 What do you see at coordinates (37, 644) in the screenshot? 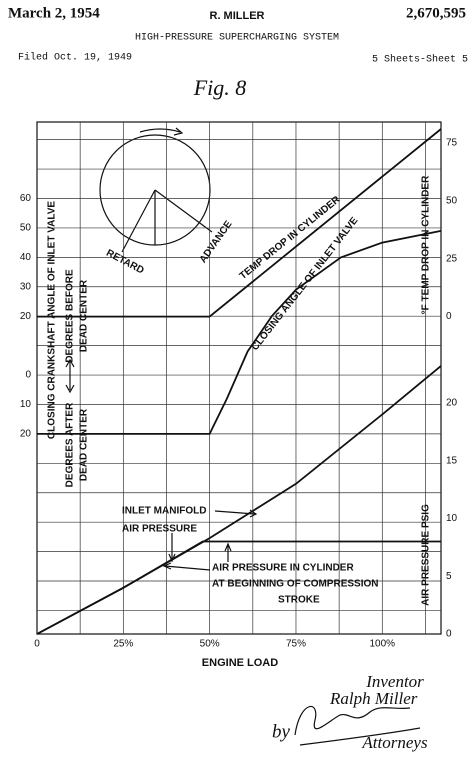
I see `x-tick-label: 0` at bounding box center [37, 644].